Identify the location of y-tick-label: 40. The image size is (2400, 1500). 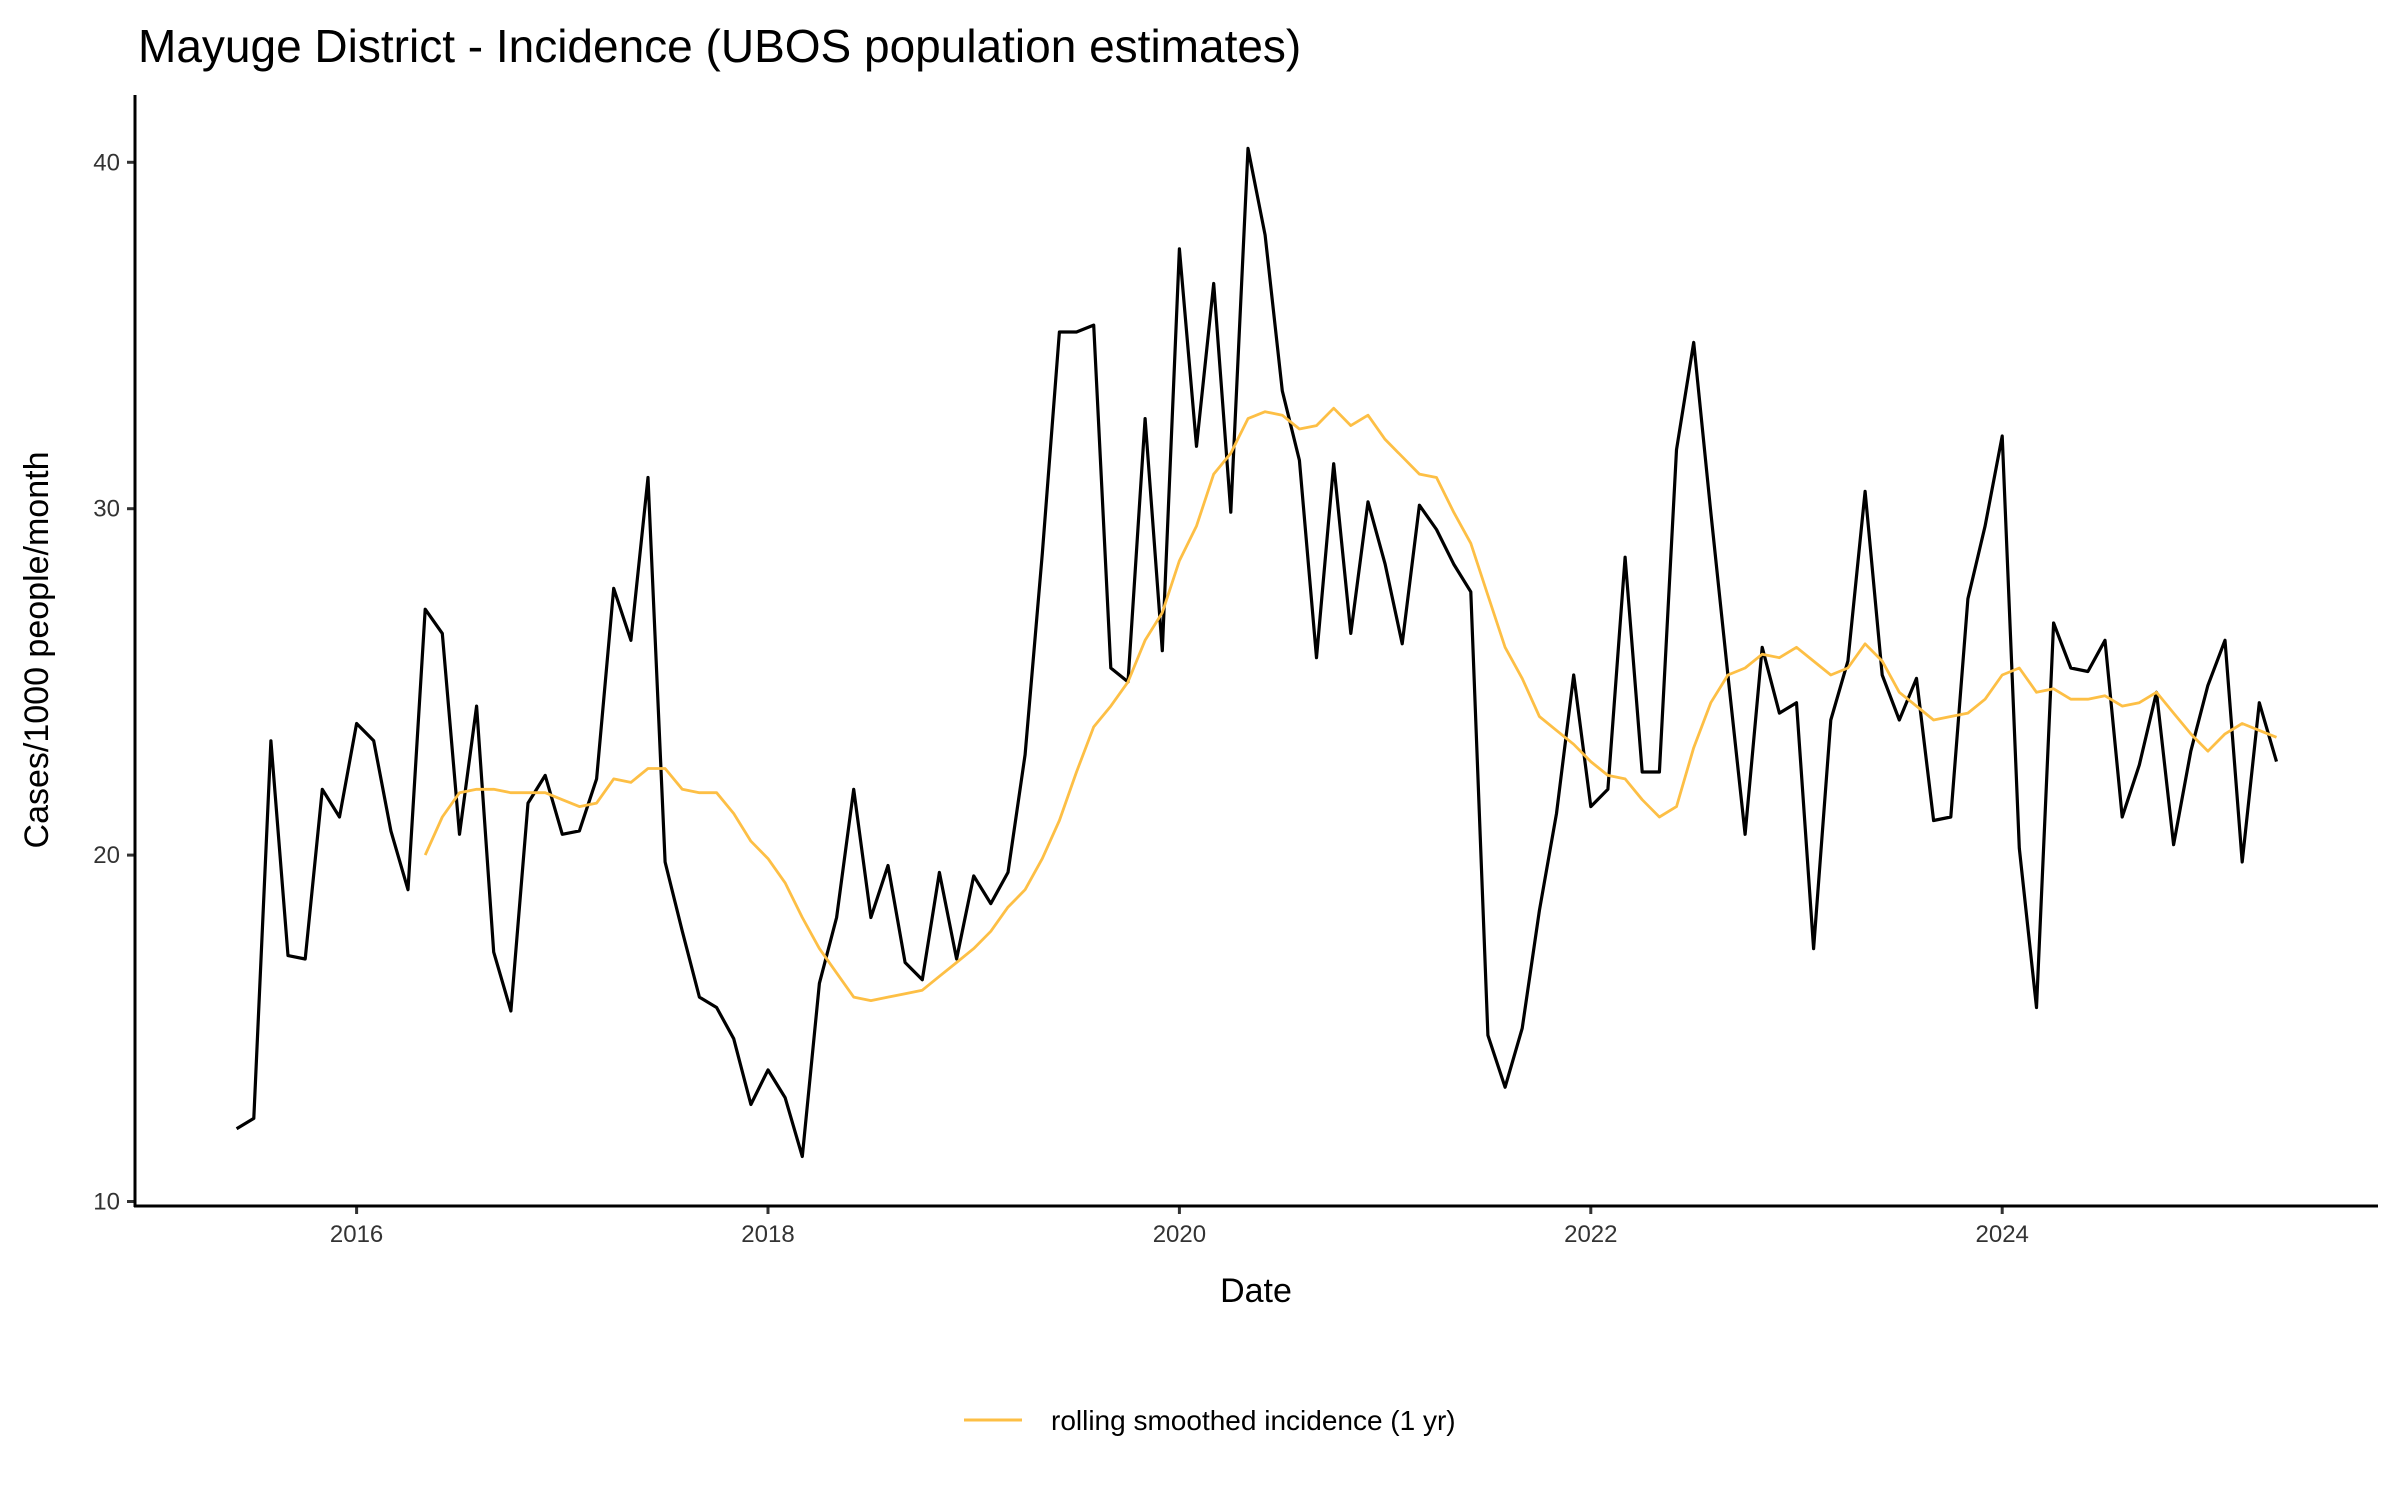
(106, 162).